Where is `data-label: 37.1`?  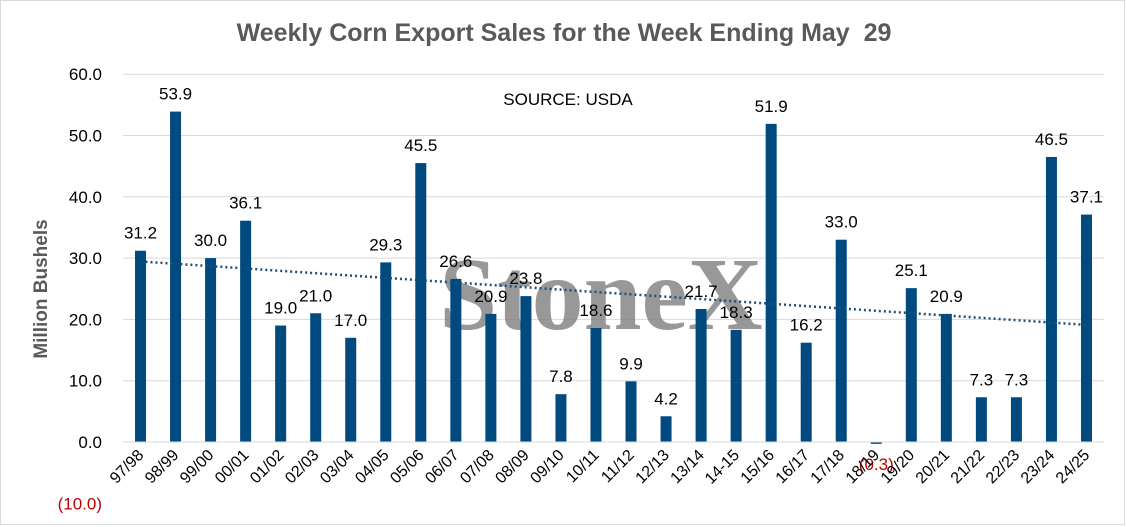 data-label: 37.1 is located at coordinates (1086, 197).